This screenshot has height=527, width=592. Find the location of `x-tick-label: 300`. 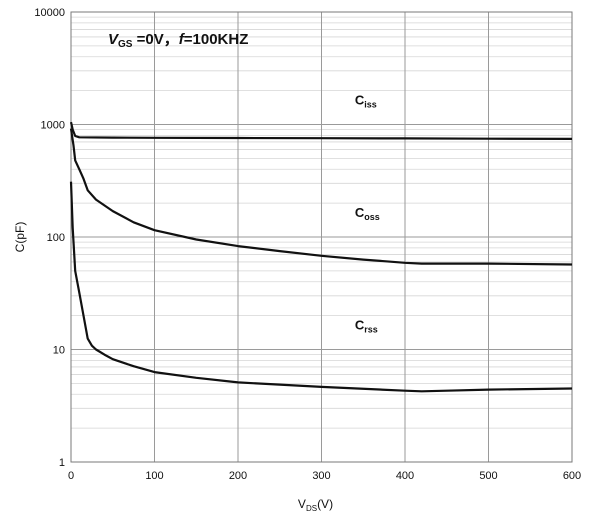

x-tick-label: 300 is located at coordinates (321, 476).